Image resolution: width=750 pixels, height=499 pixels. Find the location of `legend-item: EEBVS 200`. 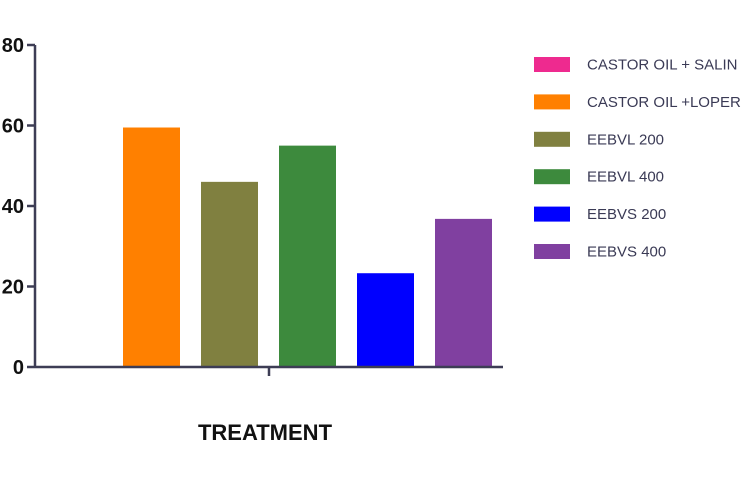

legend-item: EEBVS 200 is located at coordinates (600, 214).